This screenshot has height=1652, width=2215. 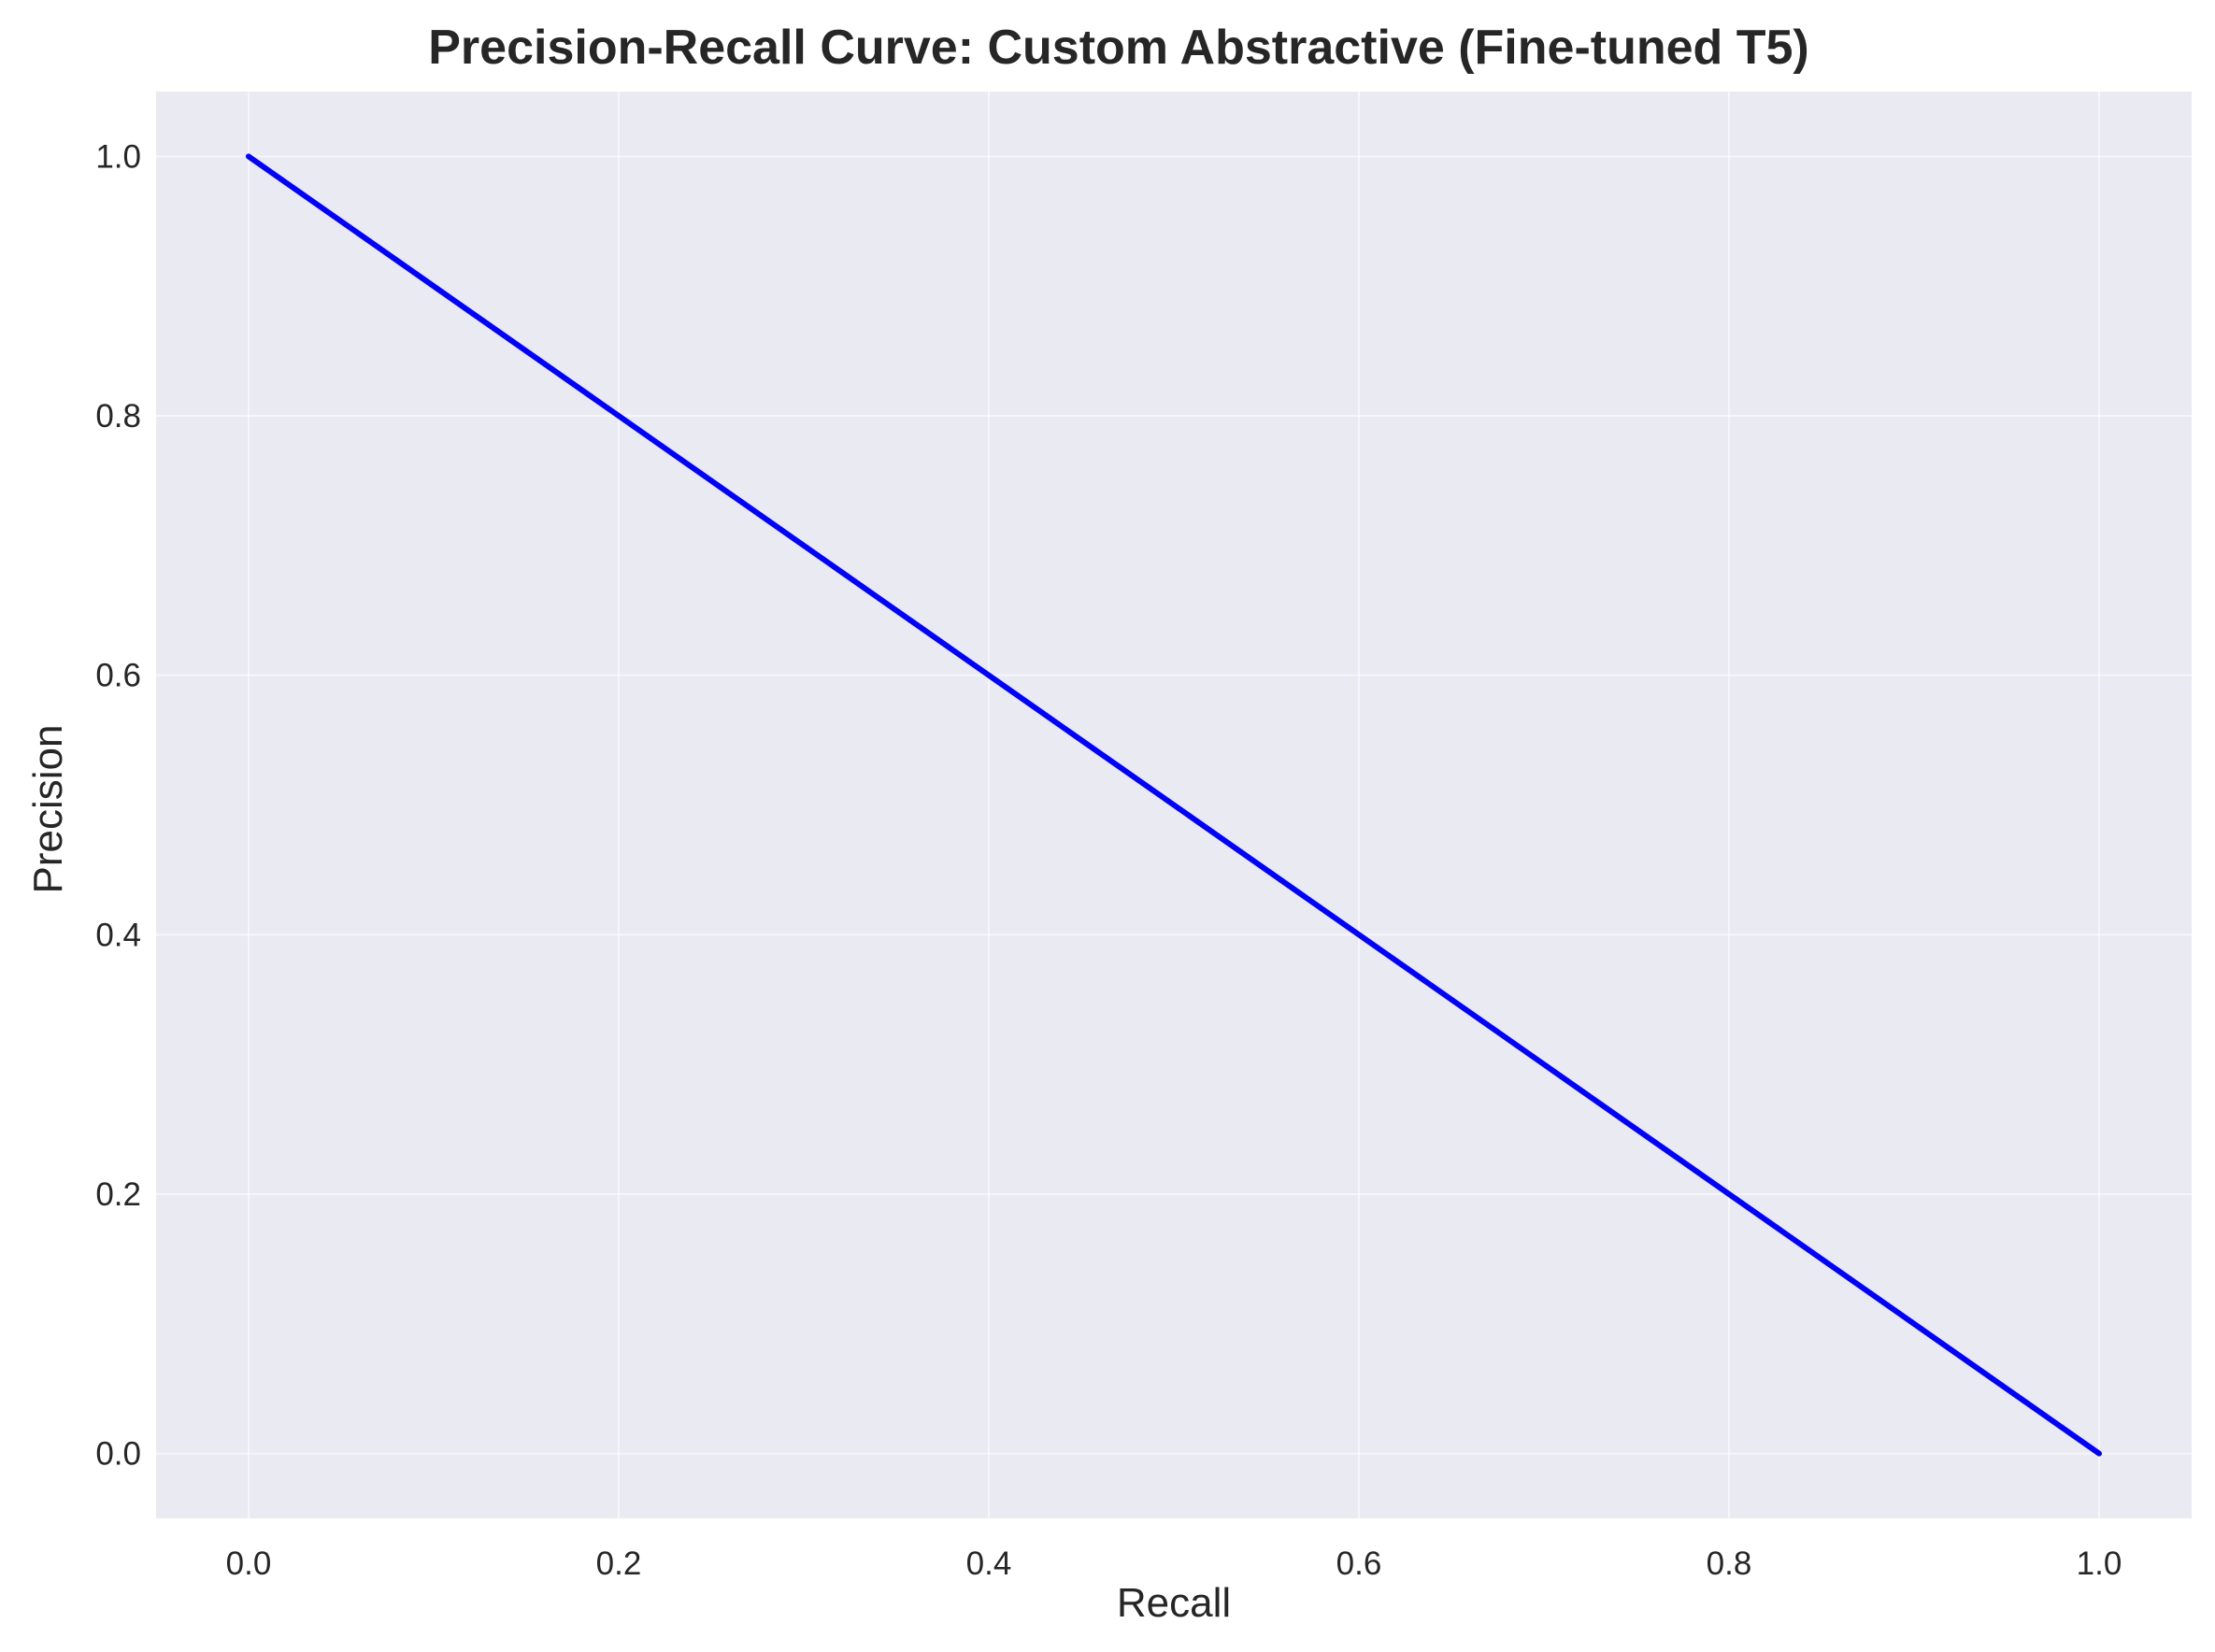 I want to click on y-tick-label: 0.6, so click(x=118, y=676).